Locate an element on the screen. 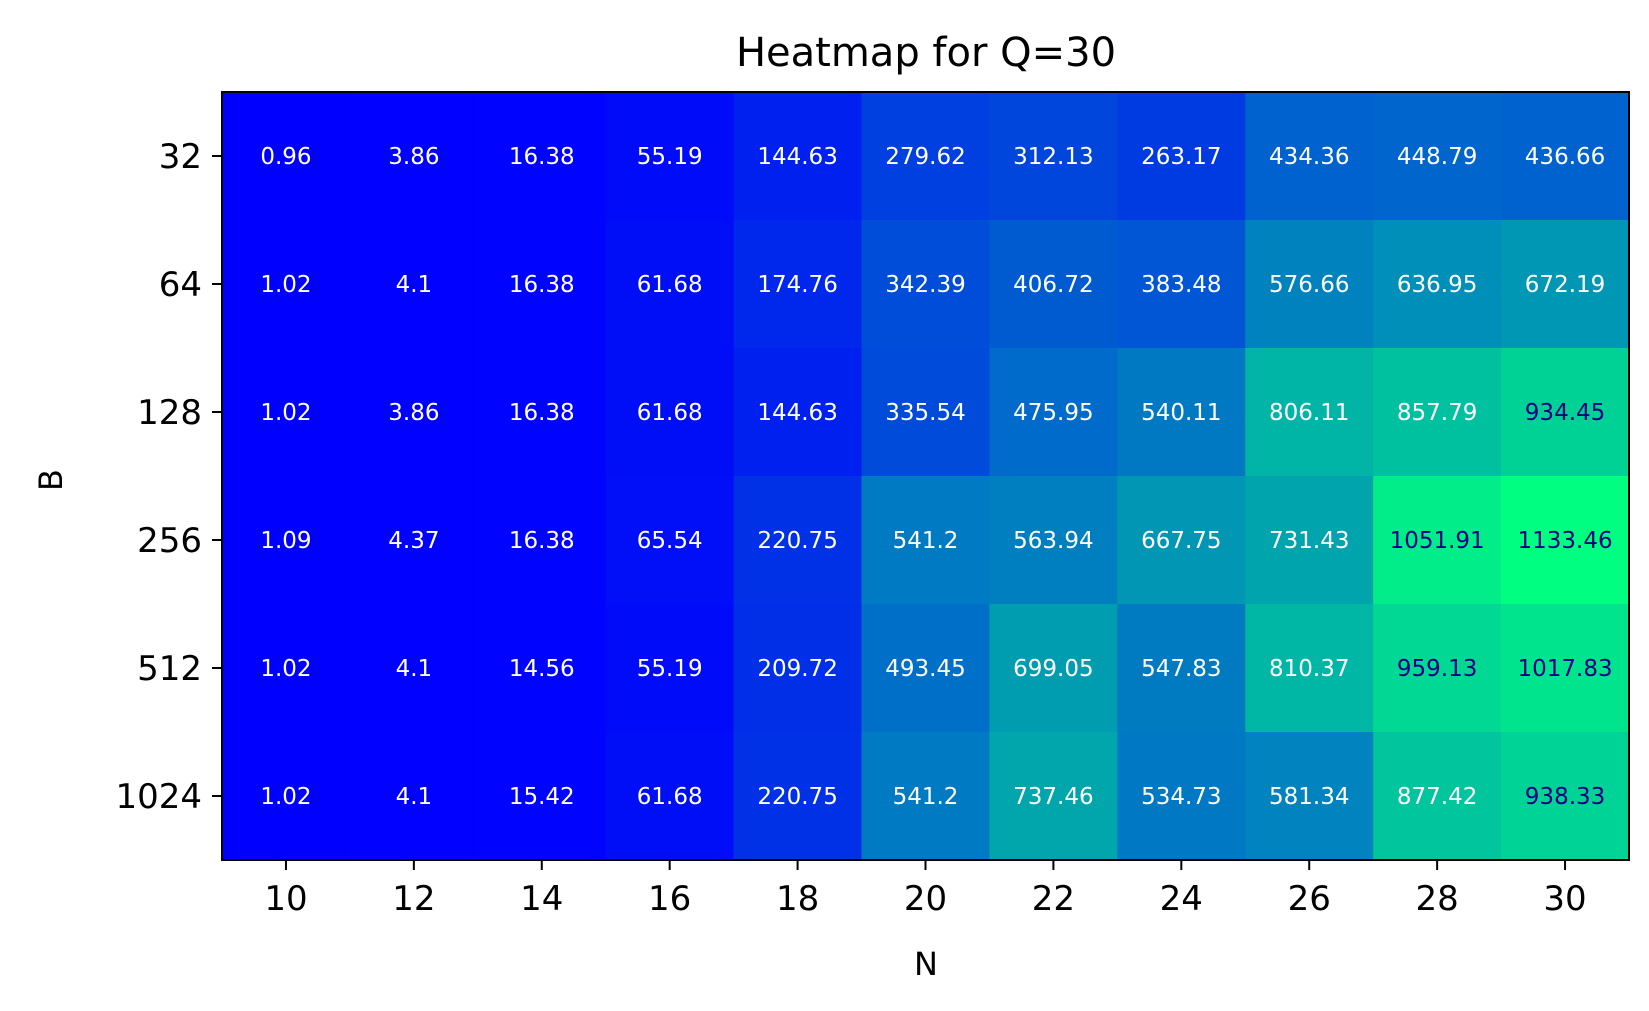  x-tick-label: 28 is located at coordinates (1437, 899).